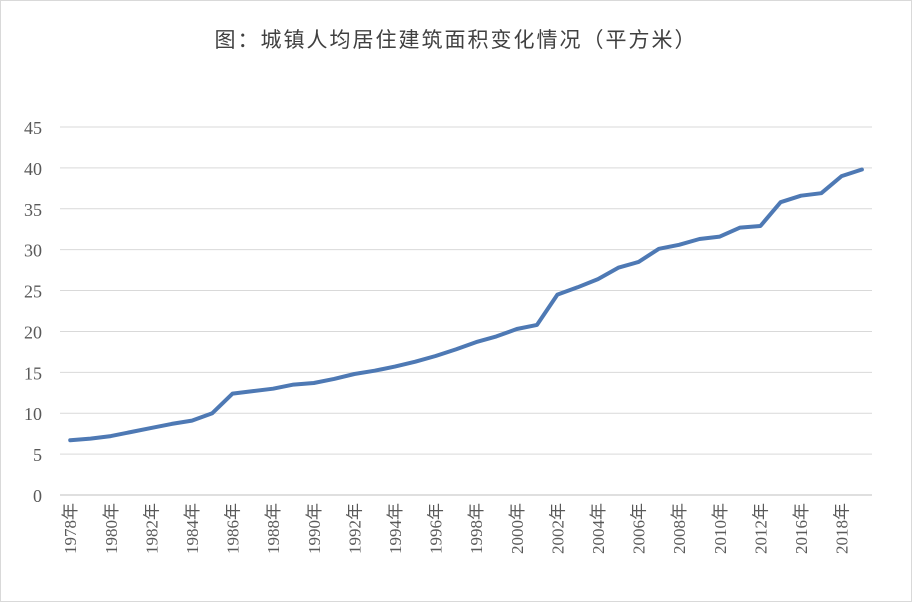 The height and width of the screenshot is (602, 912). Describe the element at coordinates (33, 128) in the screenshot. I see `y-tick-label: 45` at that location.